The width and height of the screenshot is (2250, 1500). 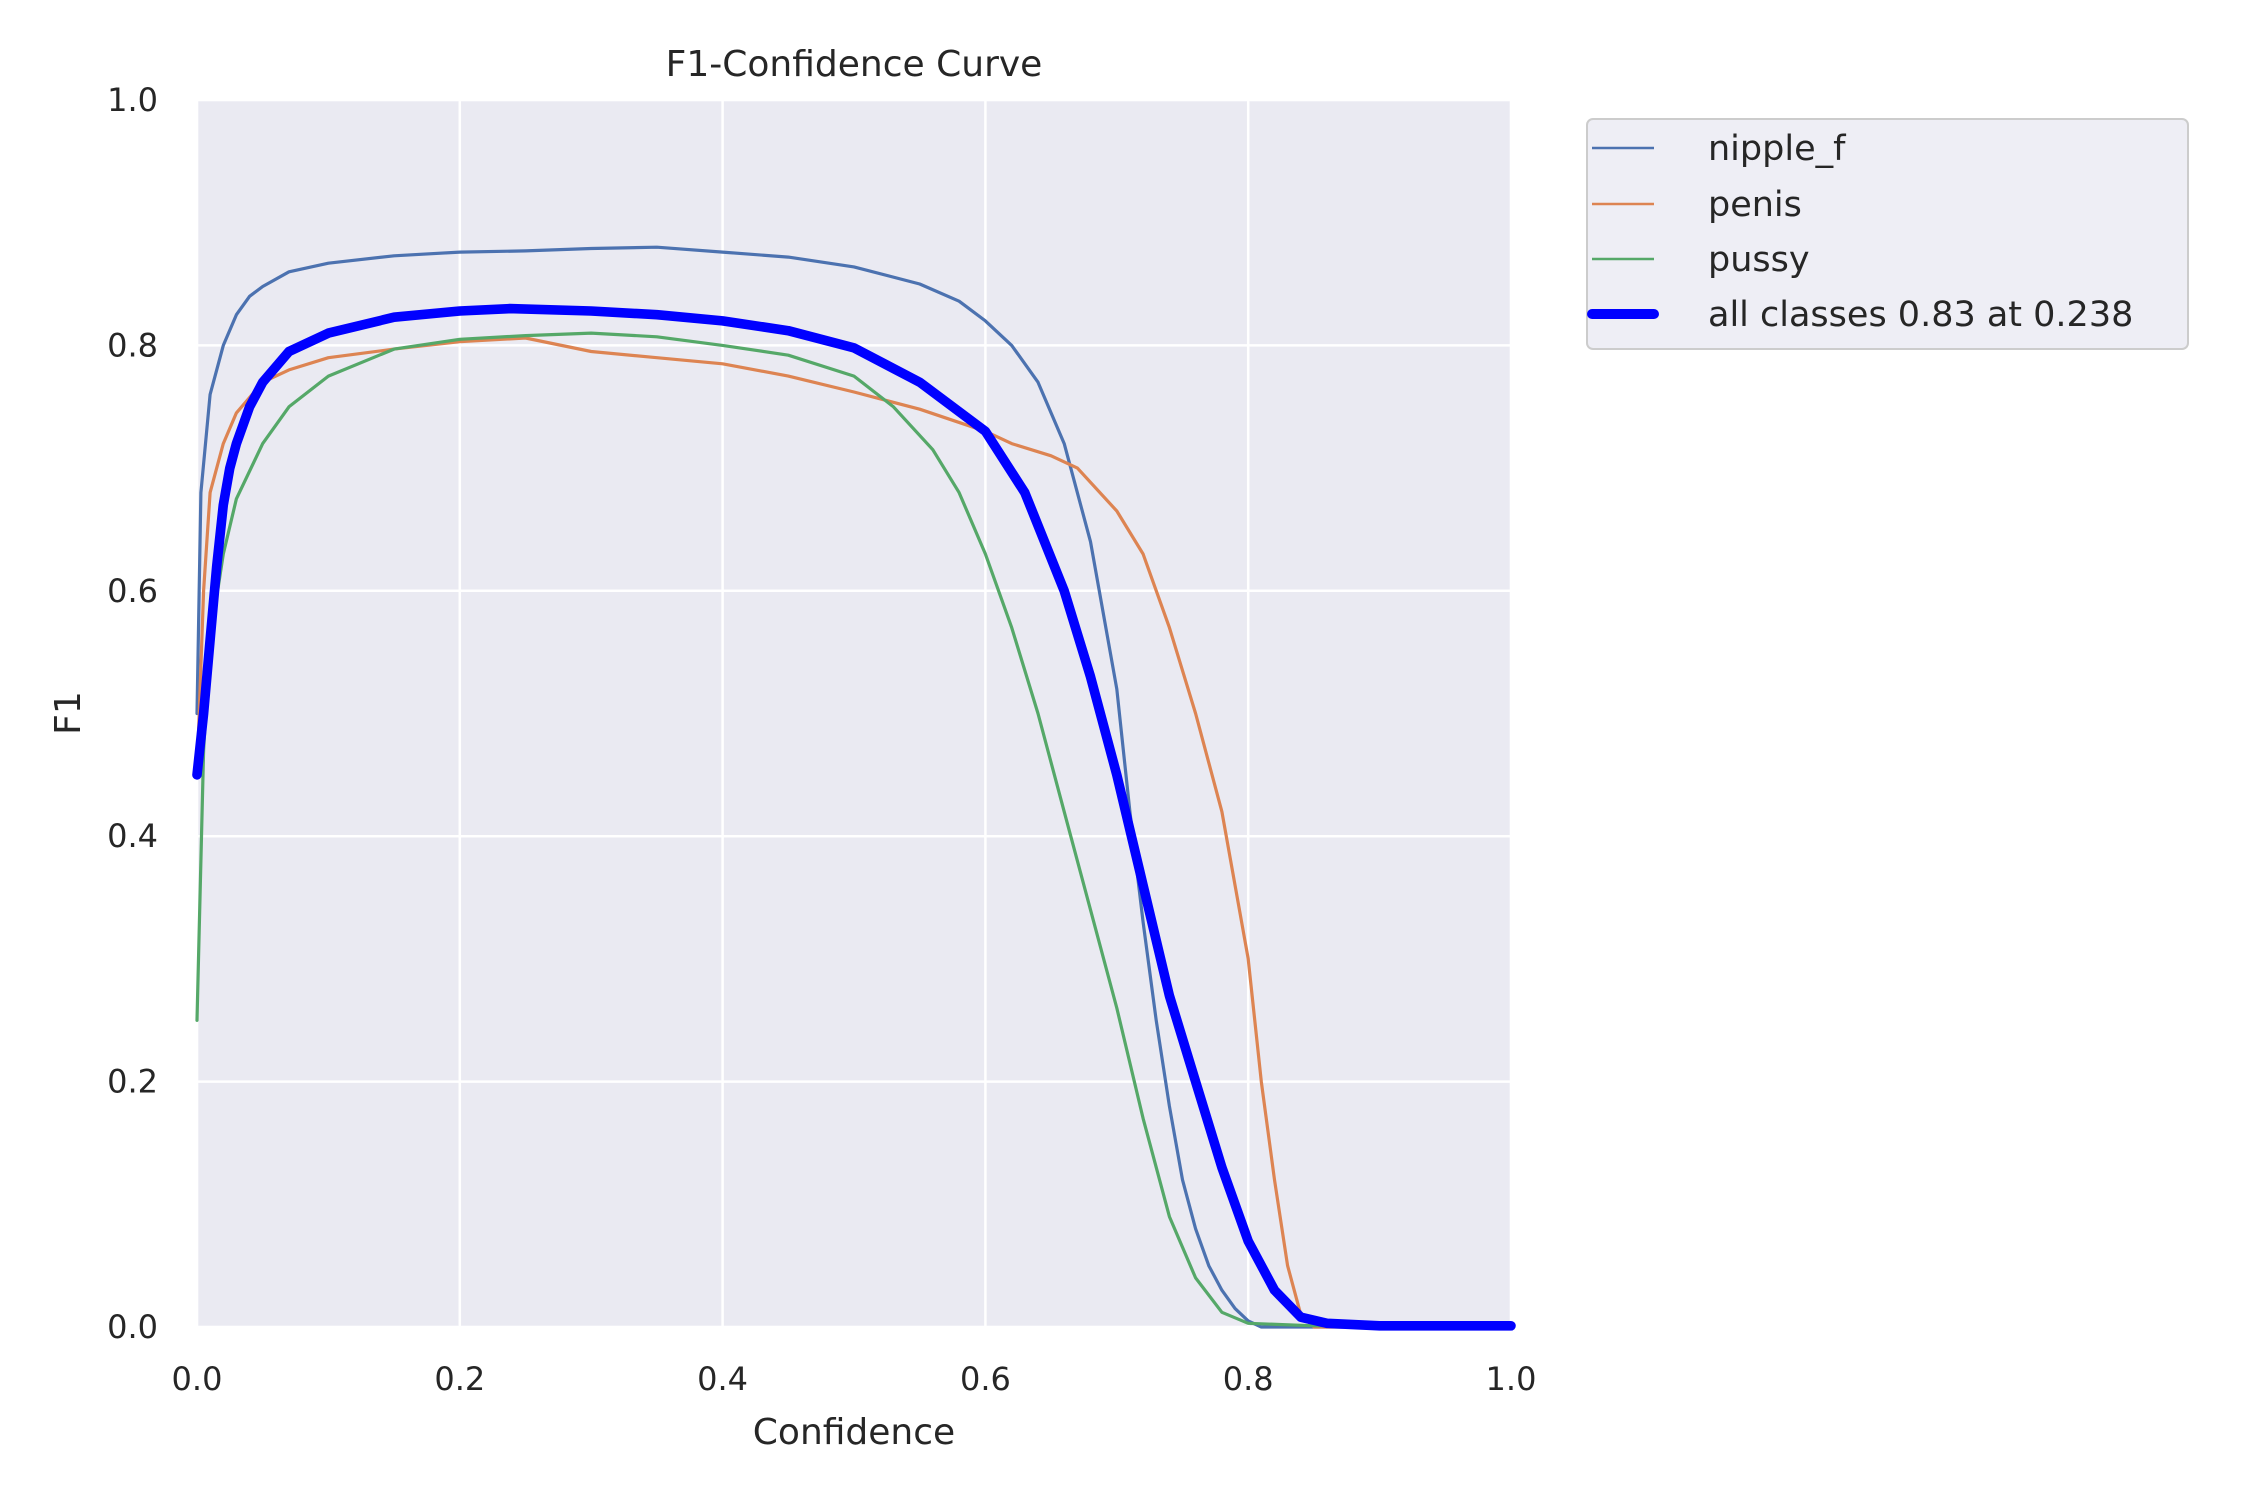 What do you see at coordinates (132, 1327) in the screenshot?
I see `y-tick-label: 0.0` at bounding box center [132, 1327].